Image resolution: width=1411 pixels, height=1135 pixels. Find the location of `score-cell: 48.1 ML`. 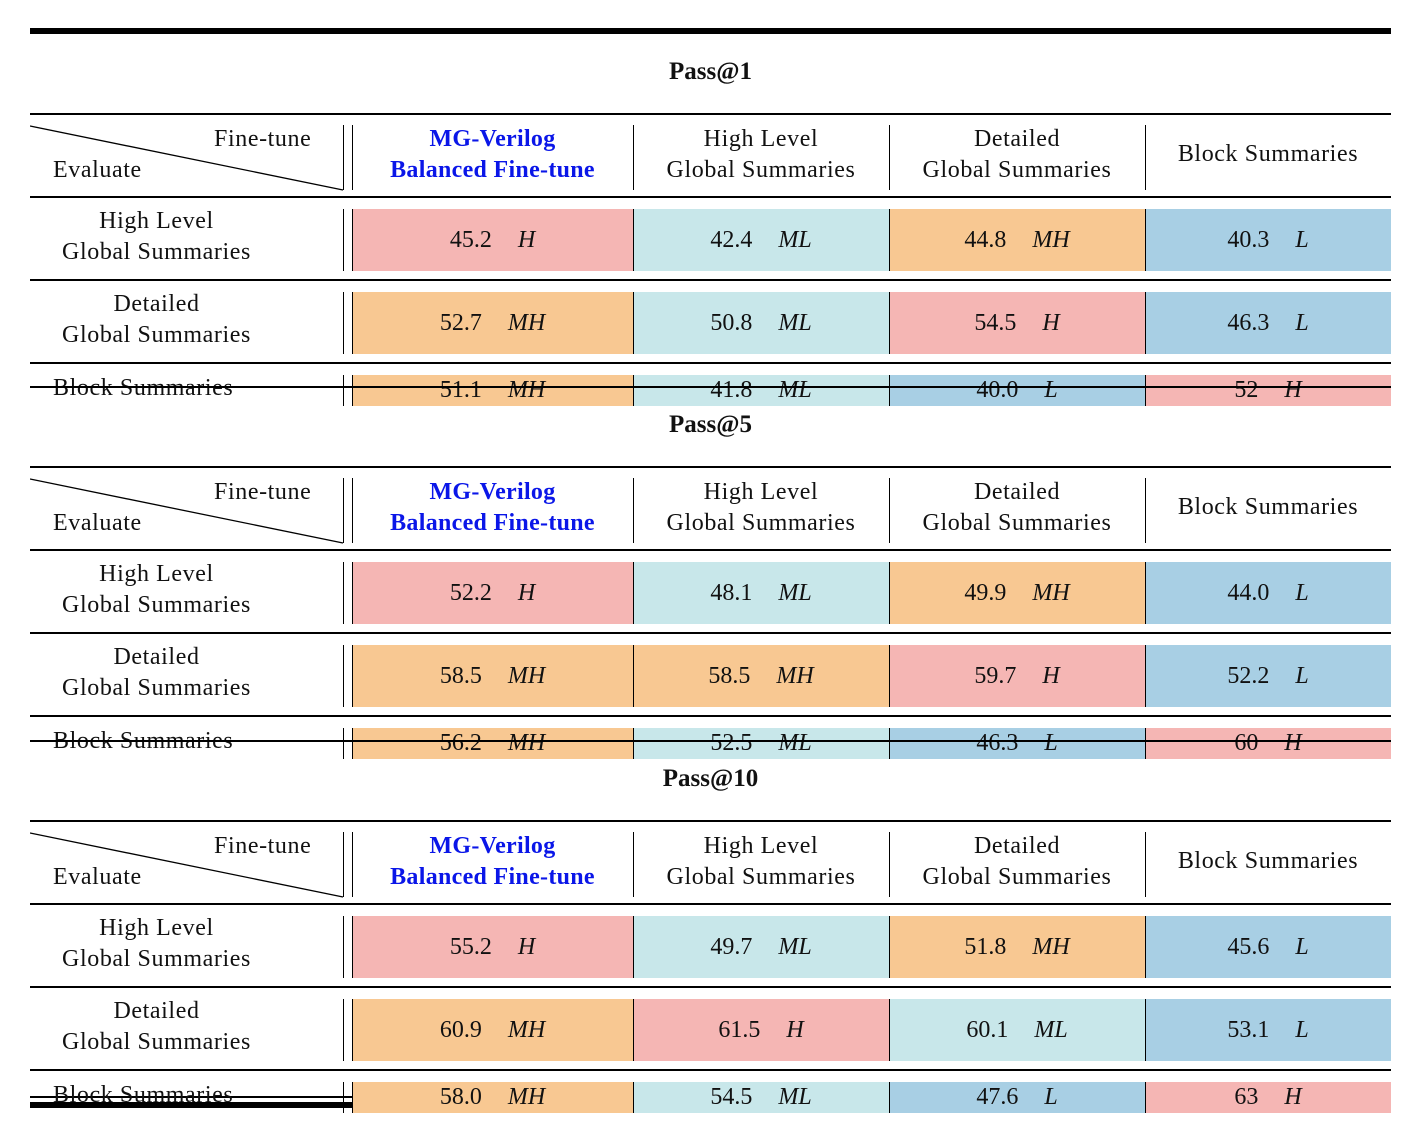

score-cell: 48.1 ML is located at coordinates (761, 593).